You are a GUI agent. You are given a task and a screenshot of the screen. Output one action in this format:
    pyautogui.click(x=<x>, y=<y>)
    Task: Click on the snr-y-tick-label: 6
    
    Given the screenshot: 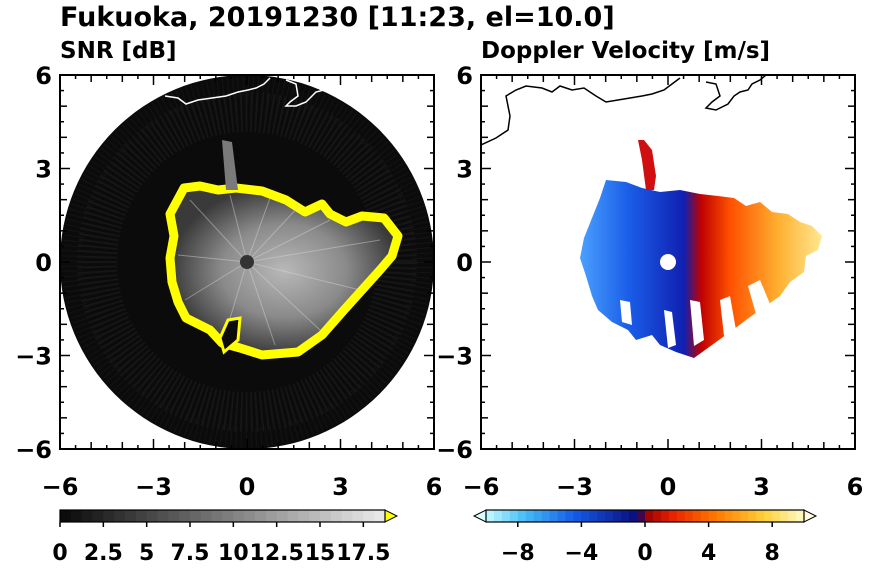 What is the action you would take?
    pyautogui.click(x=43, y=76)
    